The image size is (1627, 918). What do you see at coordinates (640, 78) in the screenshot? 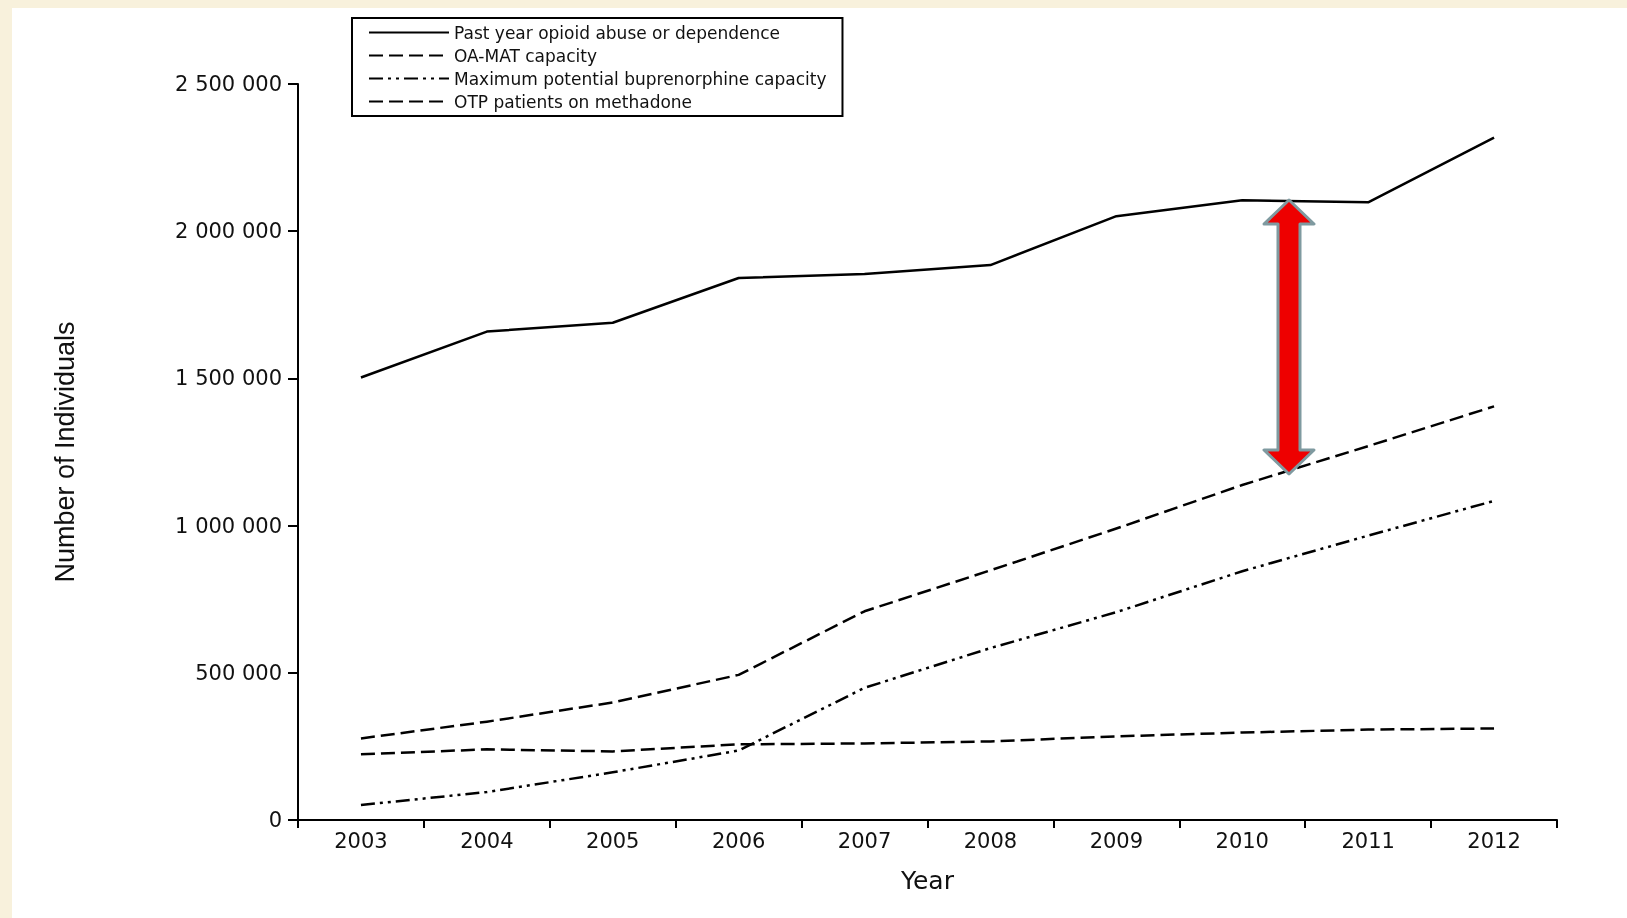
I see `legend-label: Maximum potential buprenorphine capacity` at bounding box center [640, 78].